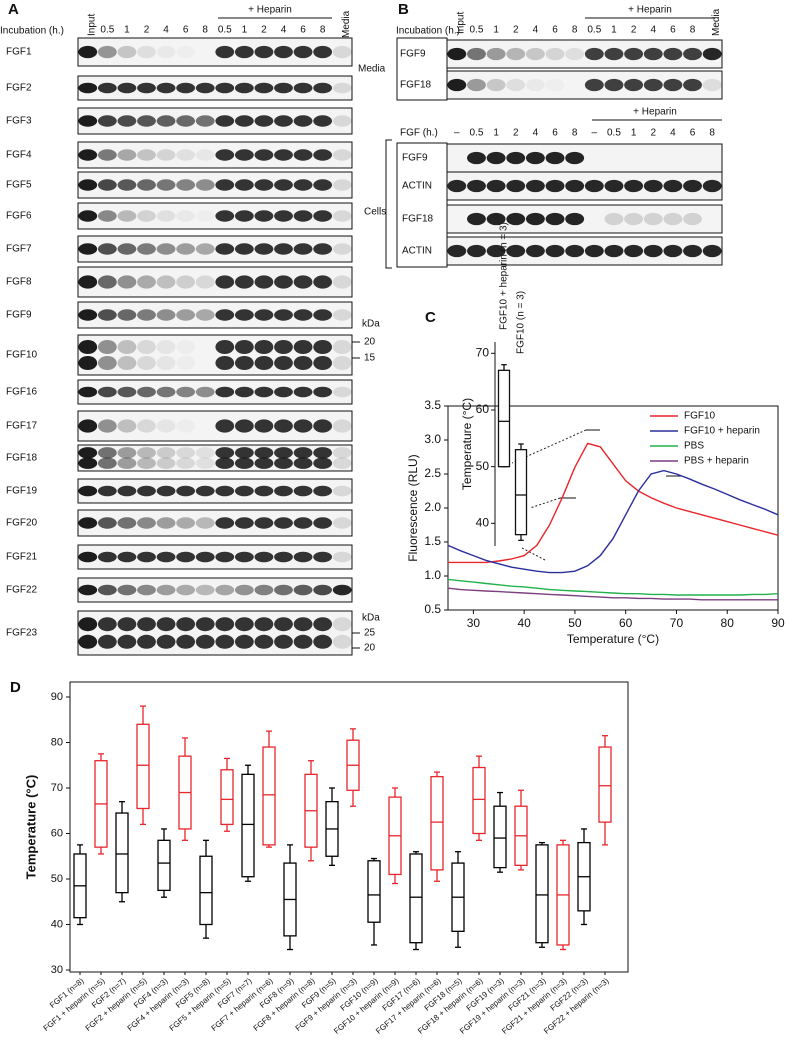  I want to click on blot, so click(215, 355).